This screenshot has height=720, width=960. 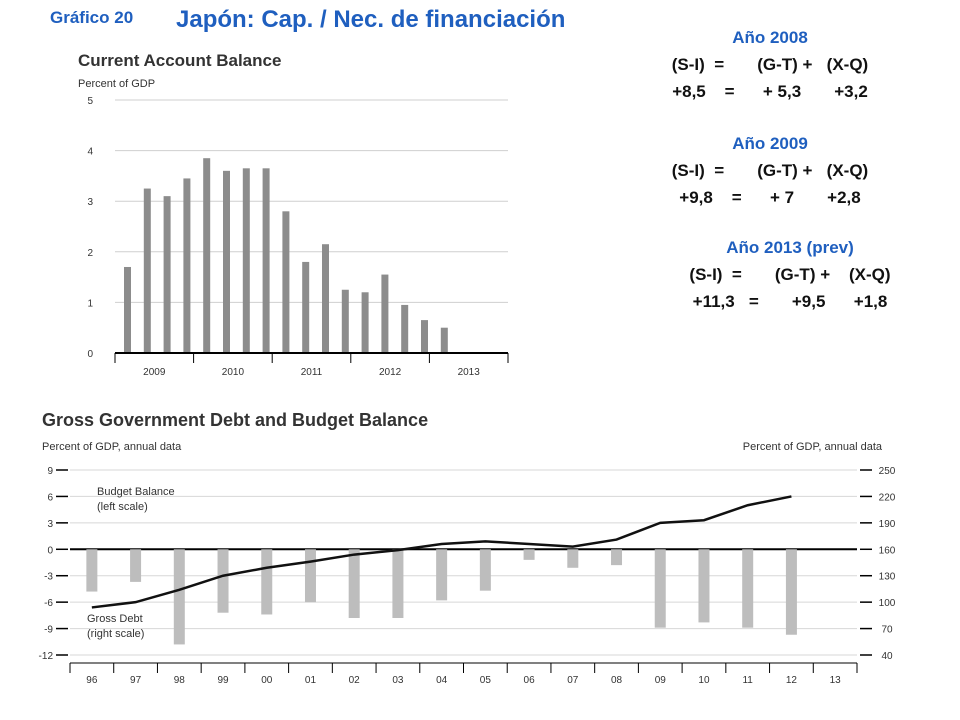 What do you see at coordinates (704, 680) in the screenshot?
I see `x-tick-label: 10` at bounding box center [704, 680].